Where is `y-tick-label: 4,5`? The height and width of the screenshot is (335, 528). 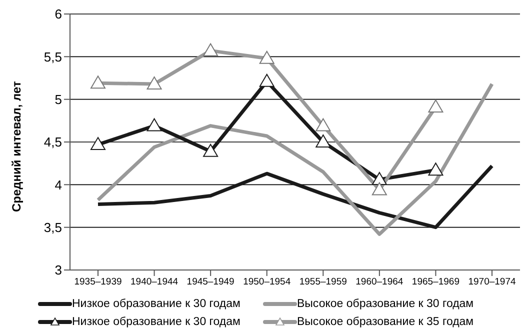
y-tick-label: 4,5 is located at coordinates (53, 142).